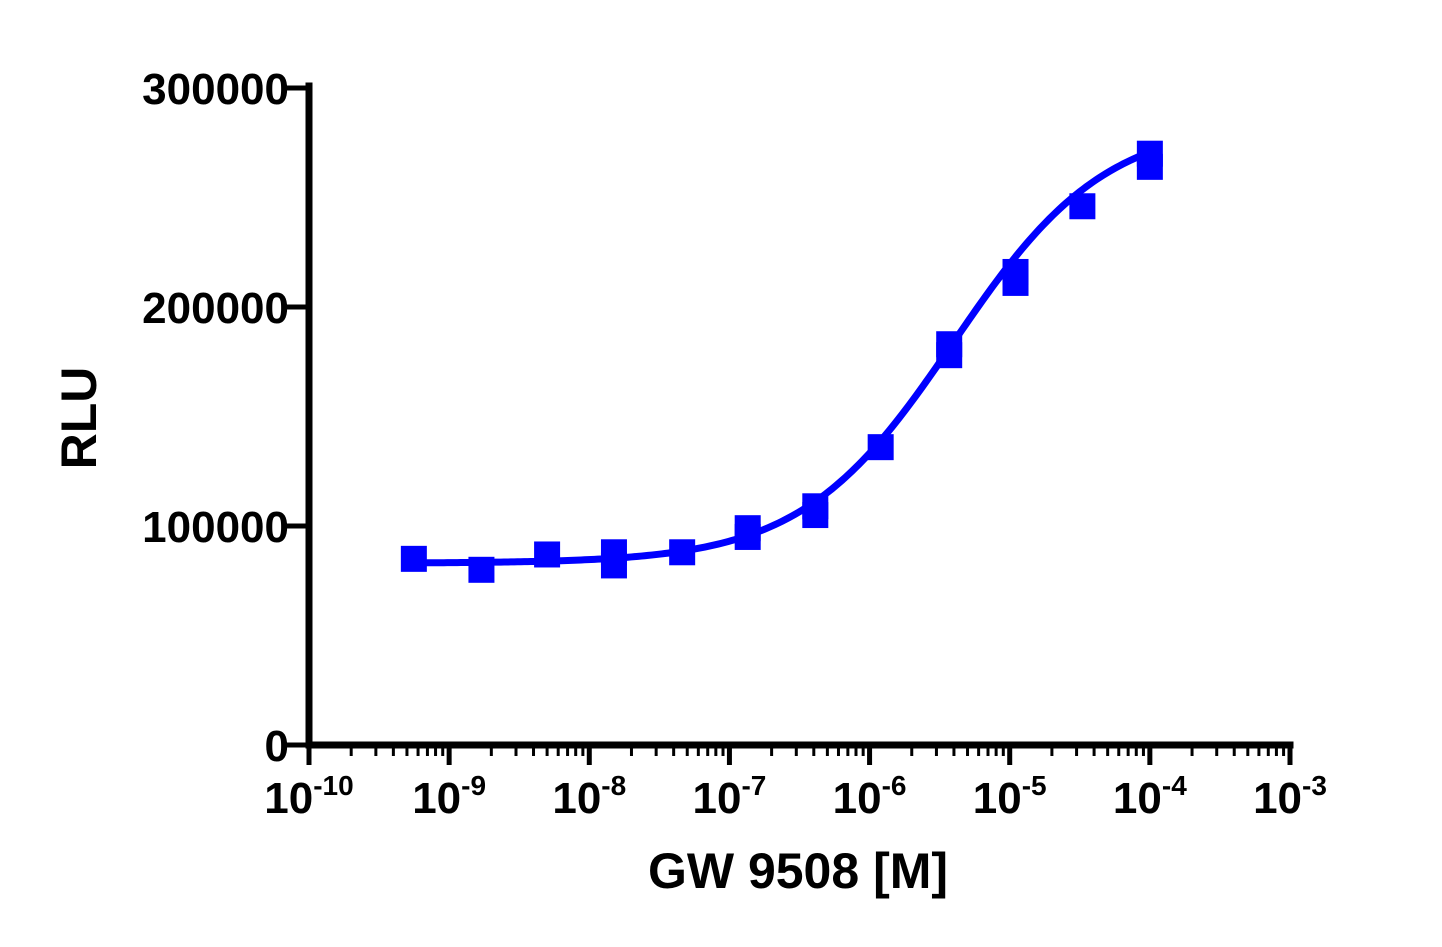 This screenshot has width=1442, height=947. What do you see at coordinates (1290, 796) in the screenshot?
I see `x-tick-label: 10⁻³` at bounding box center [1290, 796].